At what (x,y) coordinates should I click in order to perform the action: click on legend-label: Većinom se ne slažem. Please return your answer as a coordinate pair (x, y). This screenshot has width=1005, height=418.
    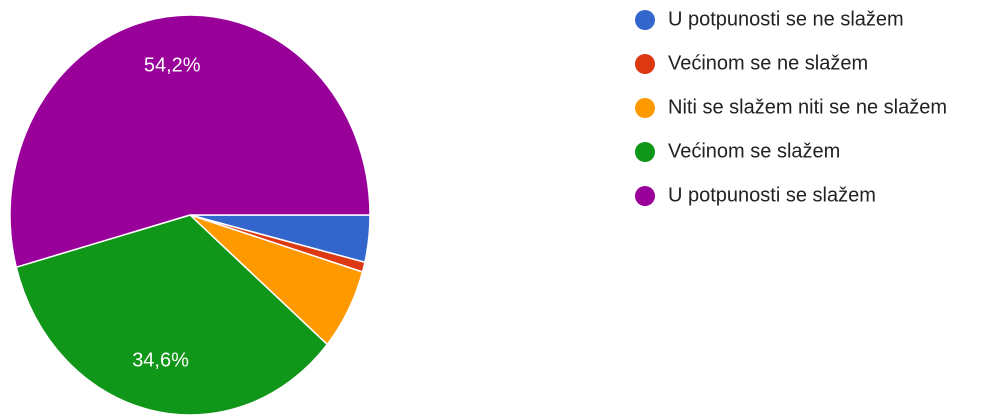
    Looking at the image, I should click on (768, 63).